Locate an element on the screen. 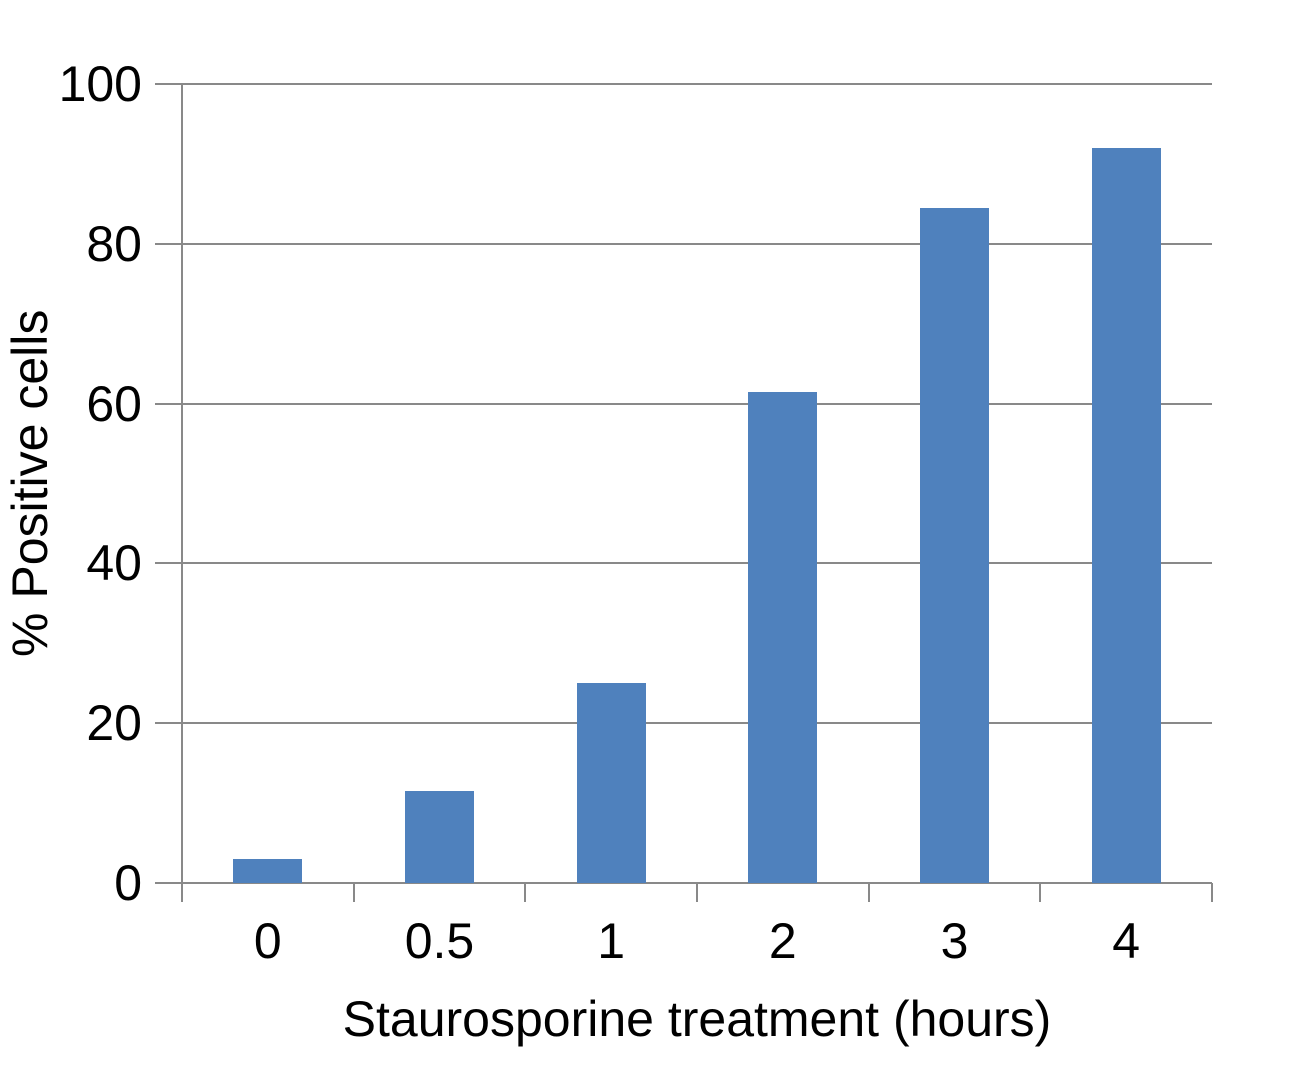 The image size is (1314, 1089). x-tick-label: 2 is located at coordinates (782, 941).